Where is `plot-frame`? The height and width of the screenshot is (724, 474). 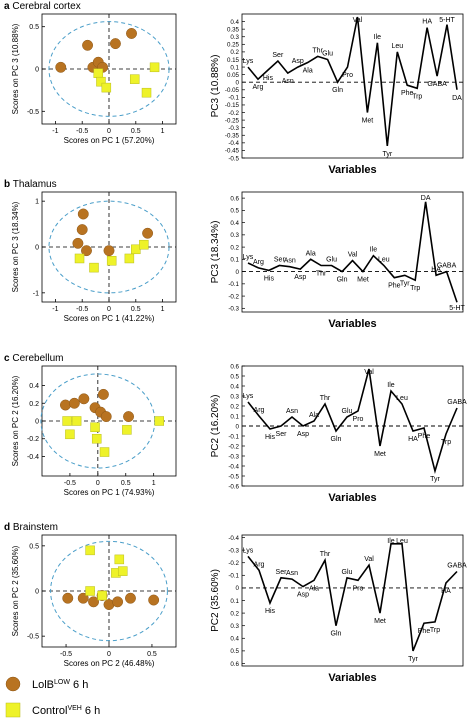 plot-frame is located at coordinates (352, 600).